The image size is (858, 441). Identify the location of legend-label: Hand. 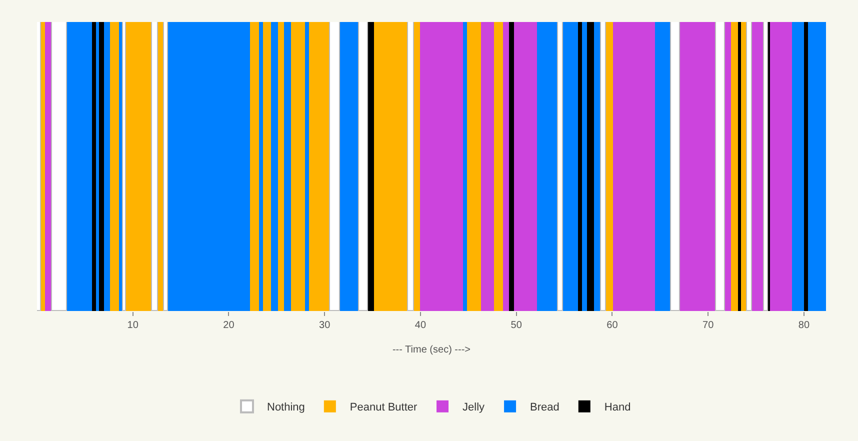
(617, 408).